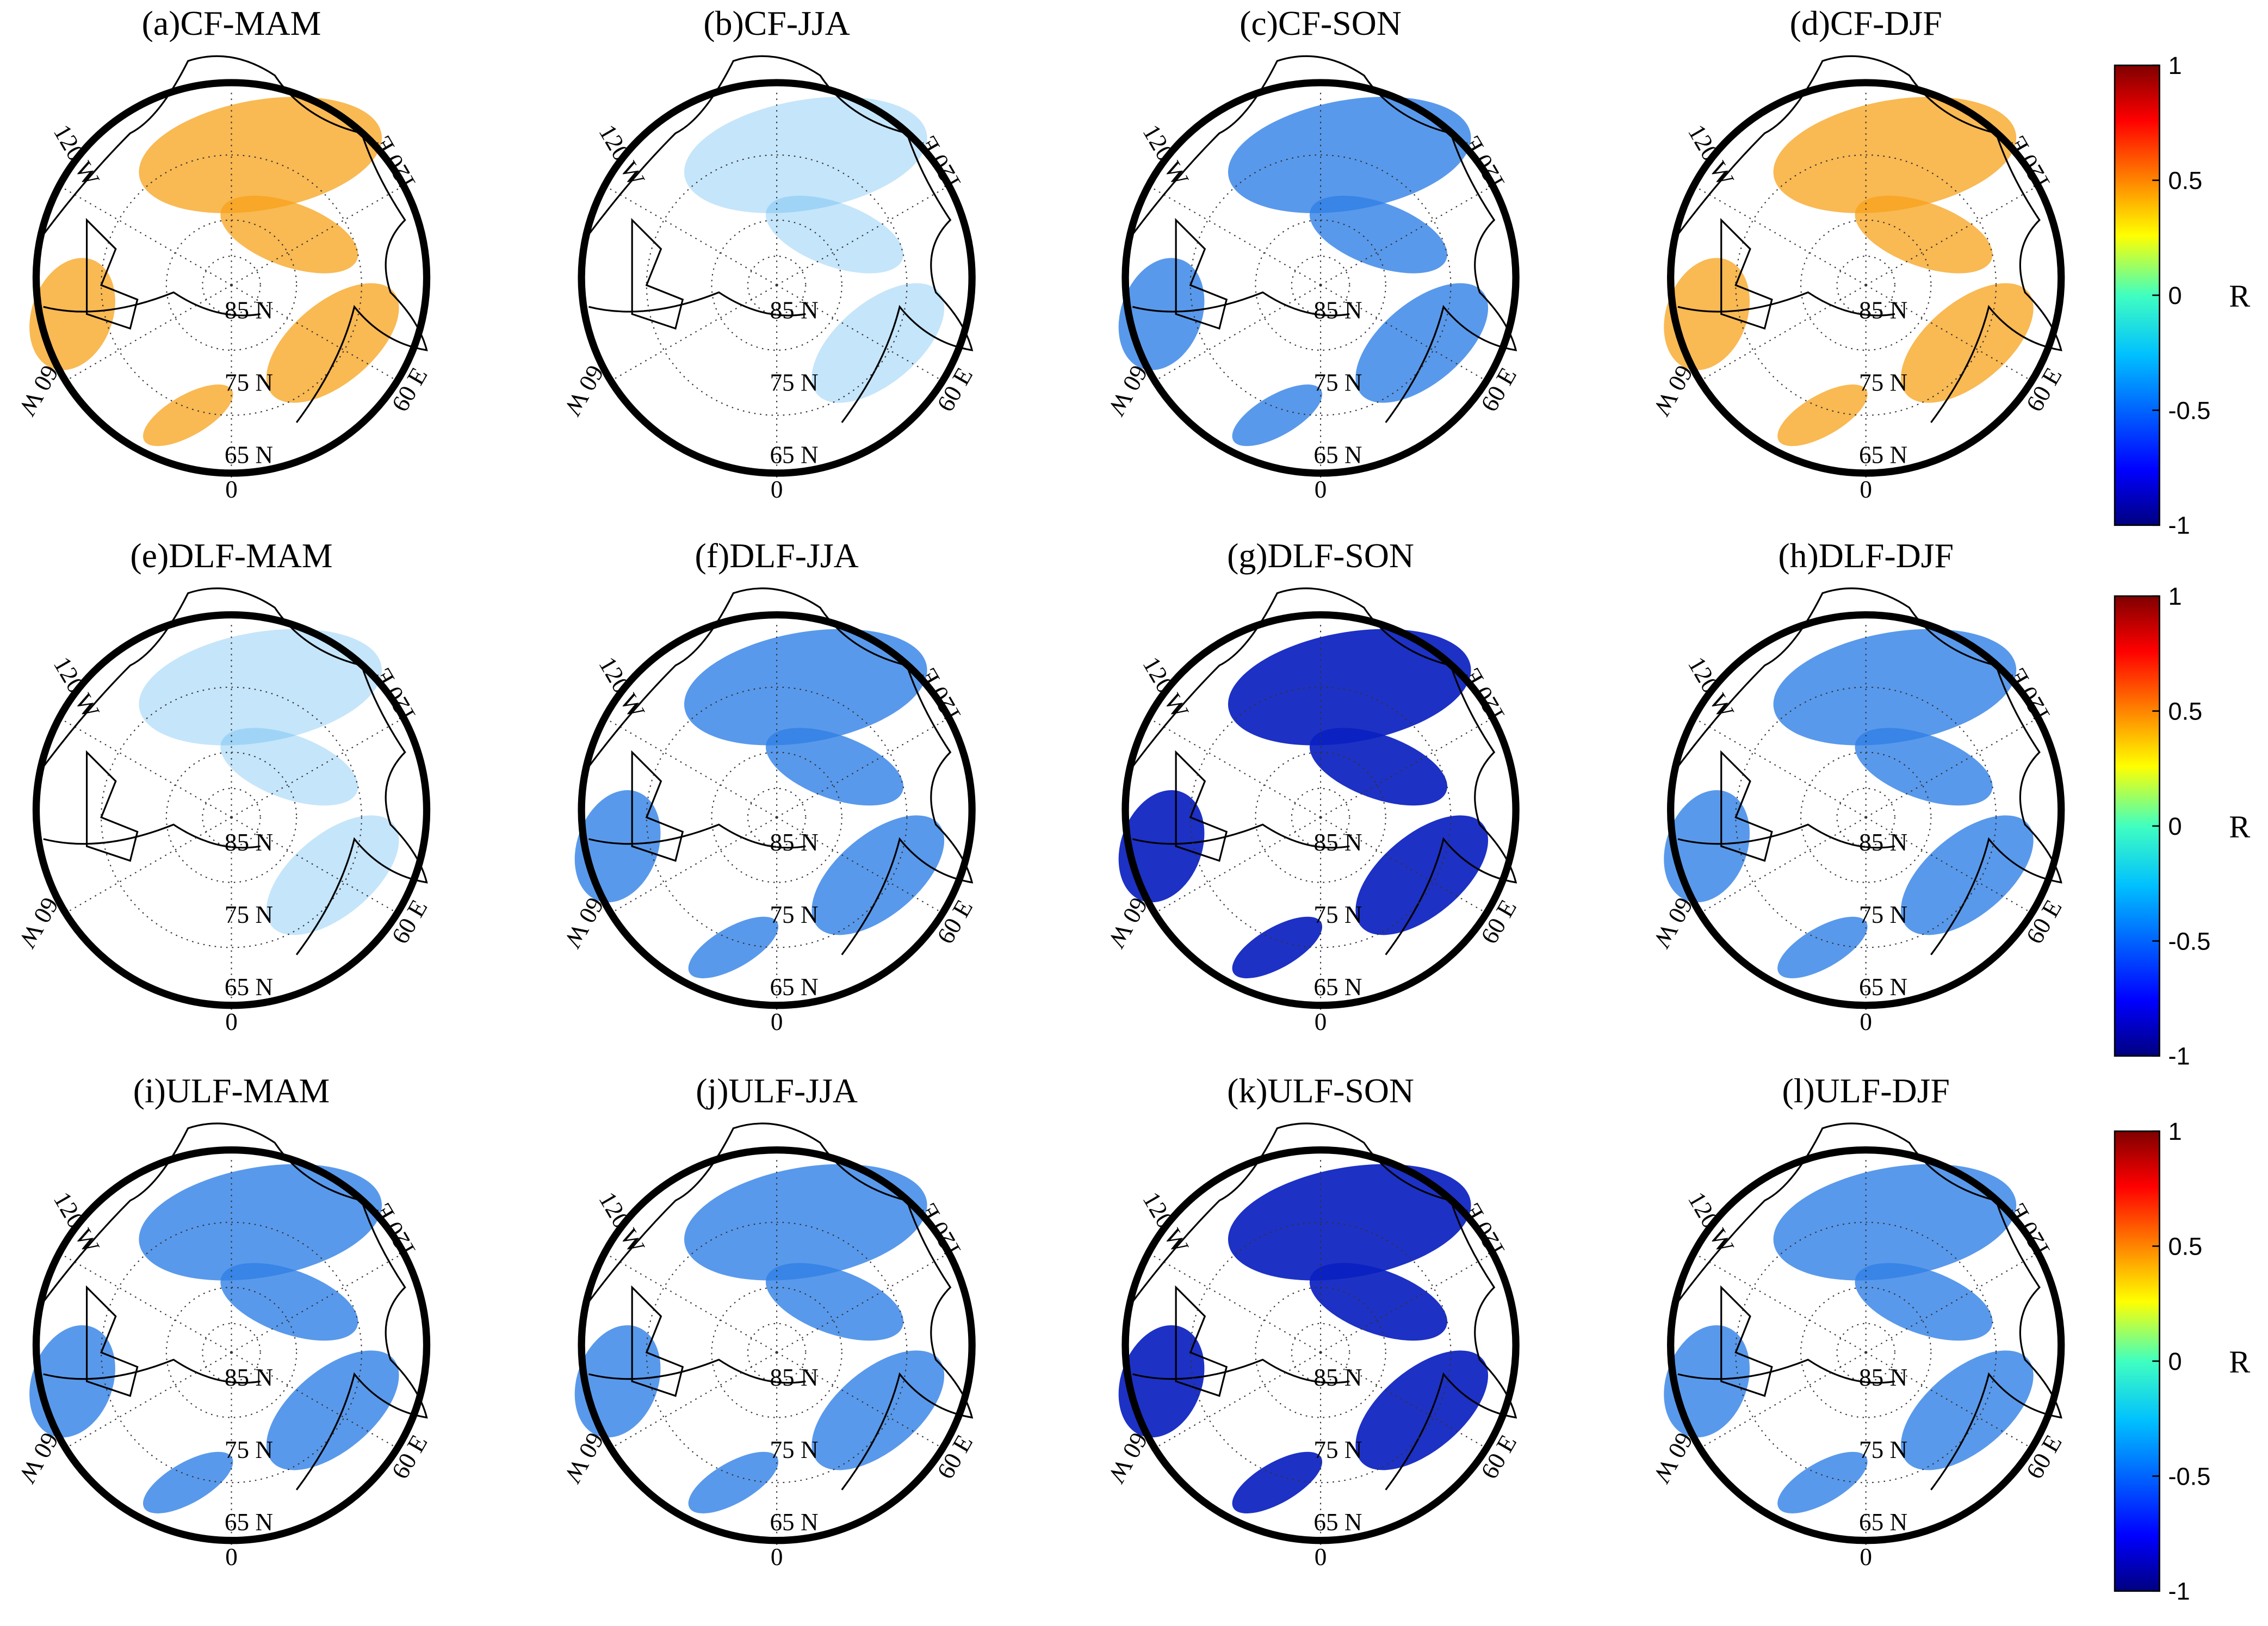 The image size is (2268, 1626). What do you see at coordinates (776, 23) in the screenshot?
I see `panel-title: (b)CF-JJA` at bounding box center [776, 23].